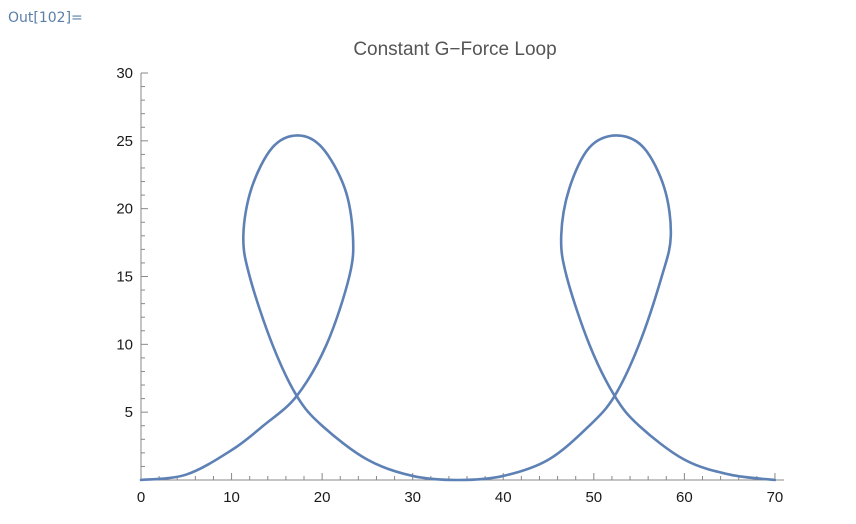 This screenshot has width=856, height=524. Describe the element at coordinates (775, 497) in the screenshot. I see `x-tick-label: 70` at that location.